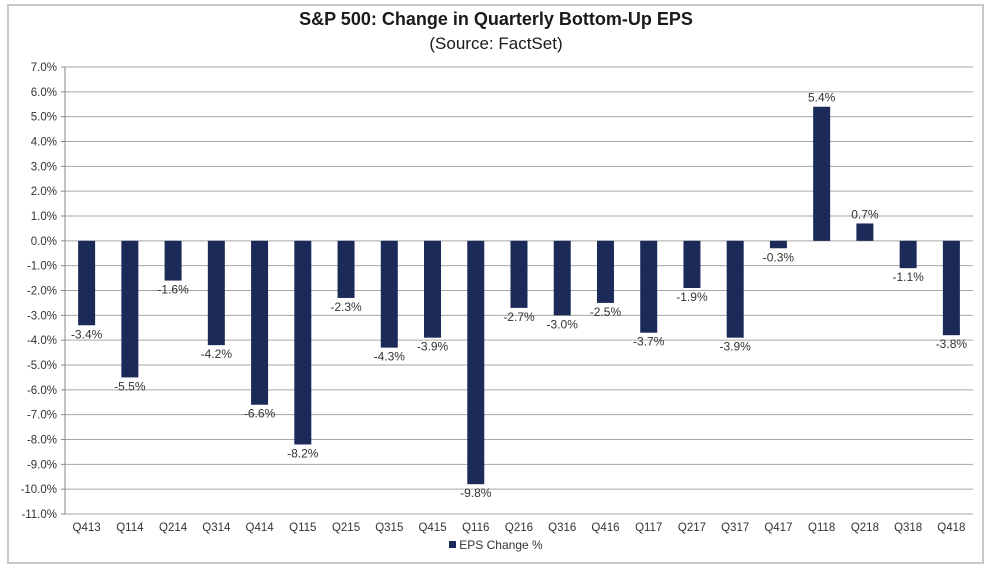 This screenshot has width=992, height=569. What do you see at coordinates (735, 289) in the screenshot?
I see `bar-q317` at bounding box center [735, 289].